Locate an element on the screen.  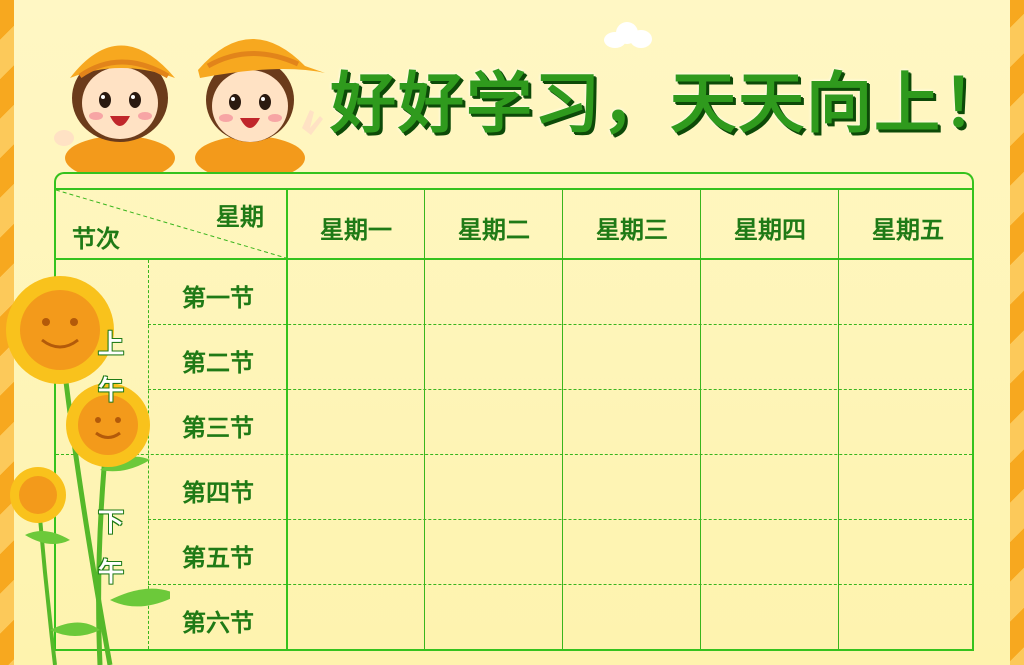
boy-figure is located at coordinates (260, 105).